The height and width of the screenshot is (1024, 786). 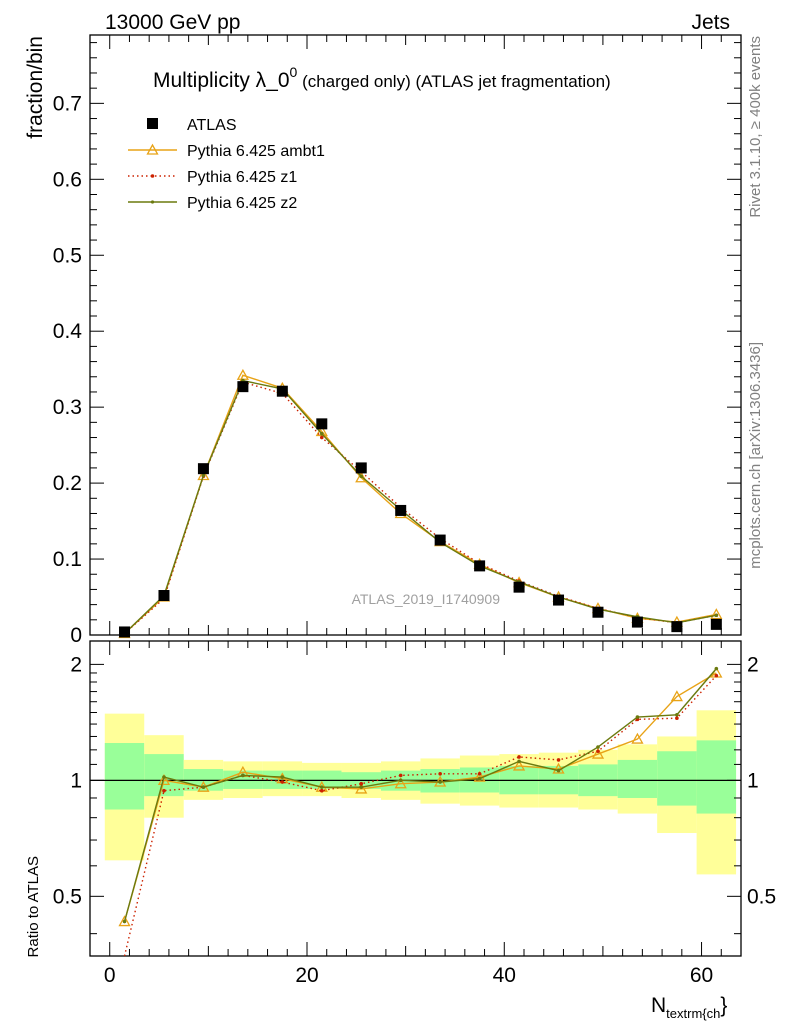 What do you see at coordinates (753, 780) in the screenshot?
I see `ratio-y-tick-label-right: 1` at bounding box center [753, 780].